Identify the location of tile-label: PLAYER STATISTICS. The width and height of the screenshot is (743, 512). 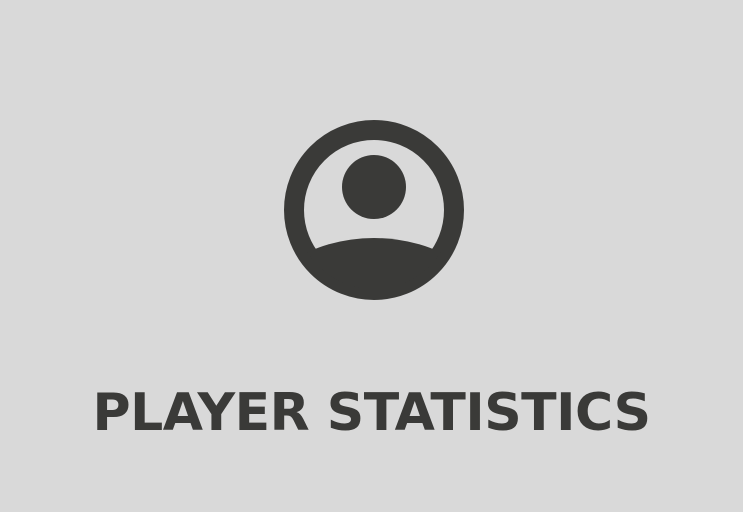
(371, 413).